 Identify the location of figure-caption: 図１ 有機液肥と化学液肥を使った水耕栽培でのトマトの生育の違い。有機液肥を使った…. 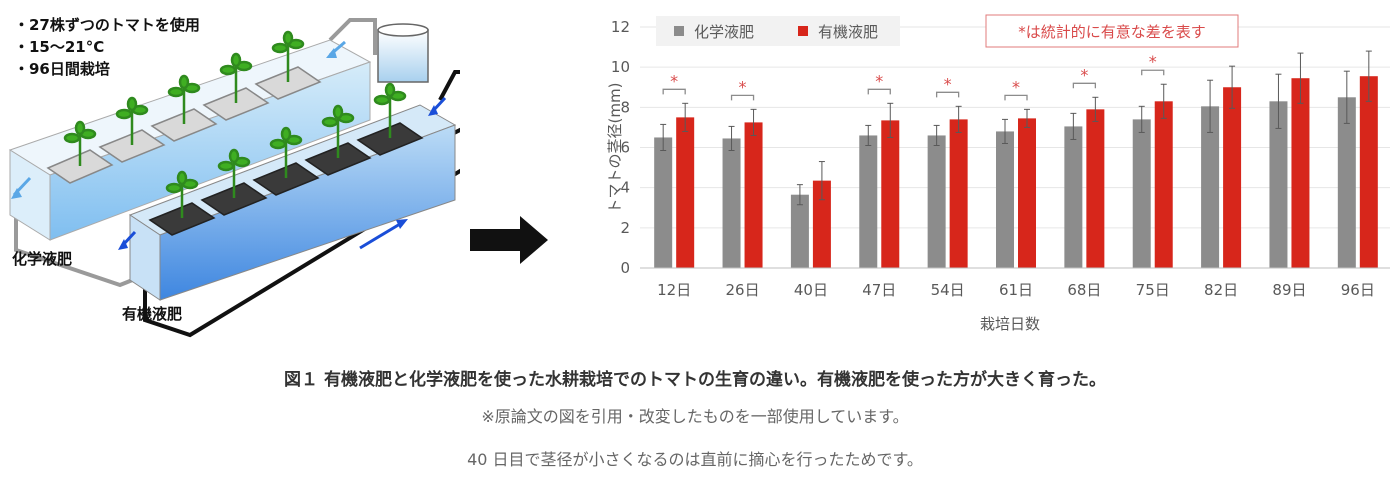
(695, 380).